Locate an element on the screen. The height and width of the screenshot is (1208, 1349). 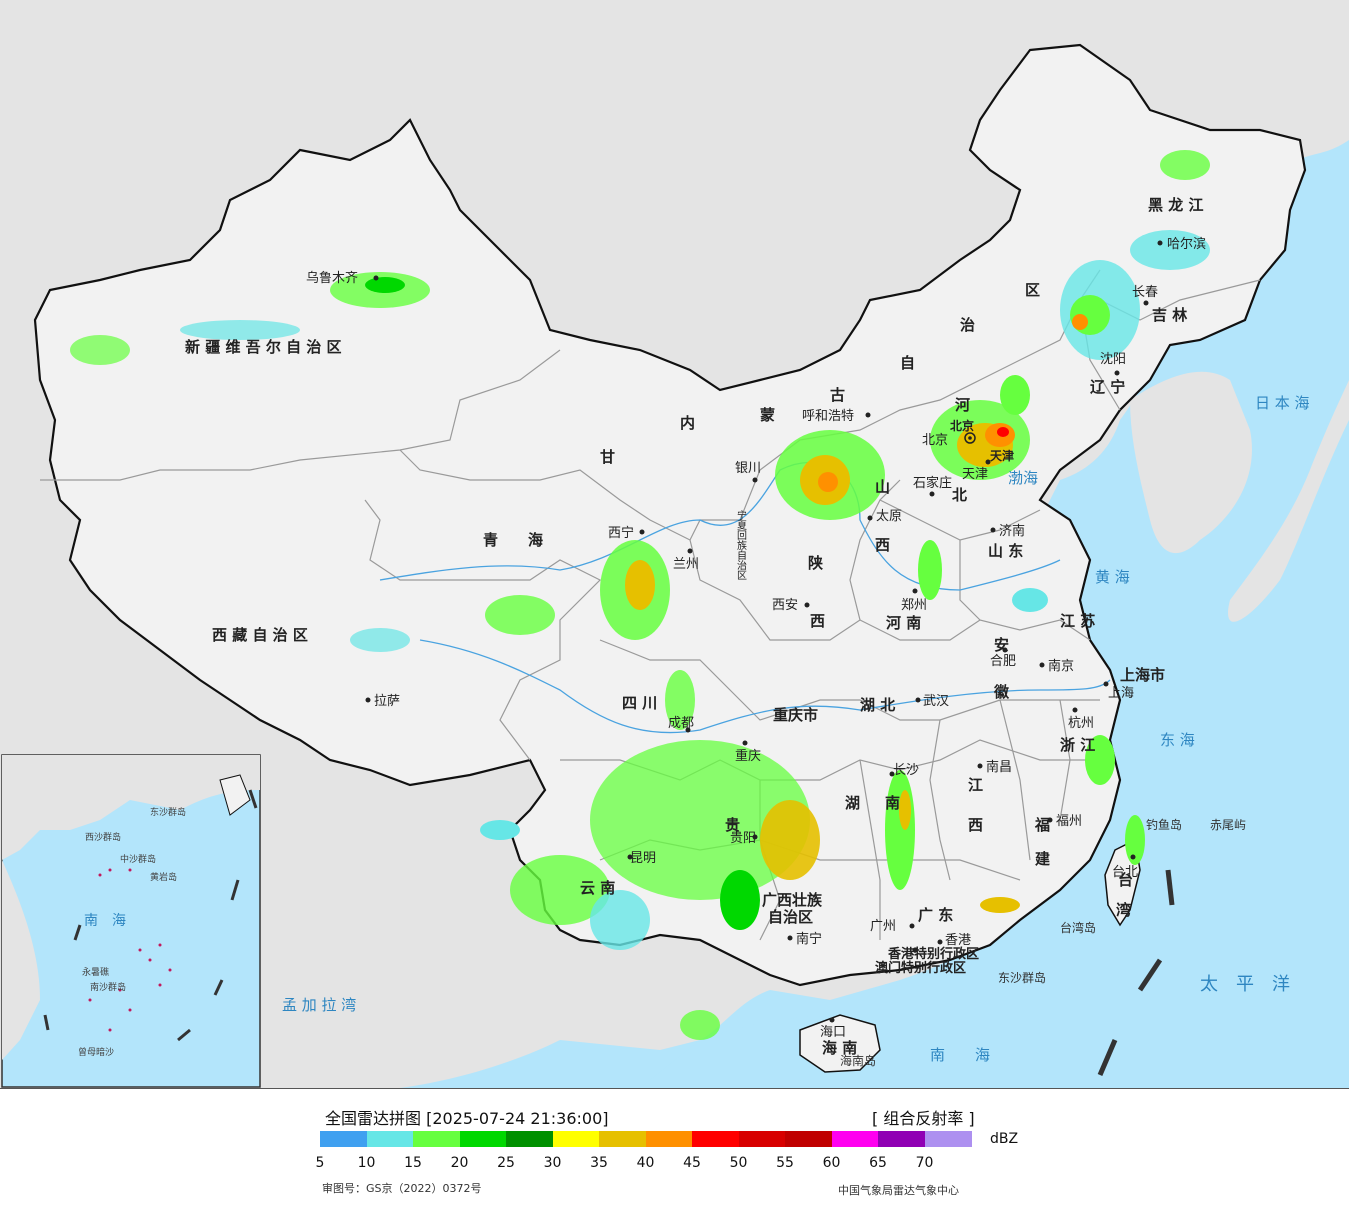
city-nanchang: 南昌 is located at coordinates (994, 767).